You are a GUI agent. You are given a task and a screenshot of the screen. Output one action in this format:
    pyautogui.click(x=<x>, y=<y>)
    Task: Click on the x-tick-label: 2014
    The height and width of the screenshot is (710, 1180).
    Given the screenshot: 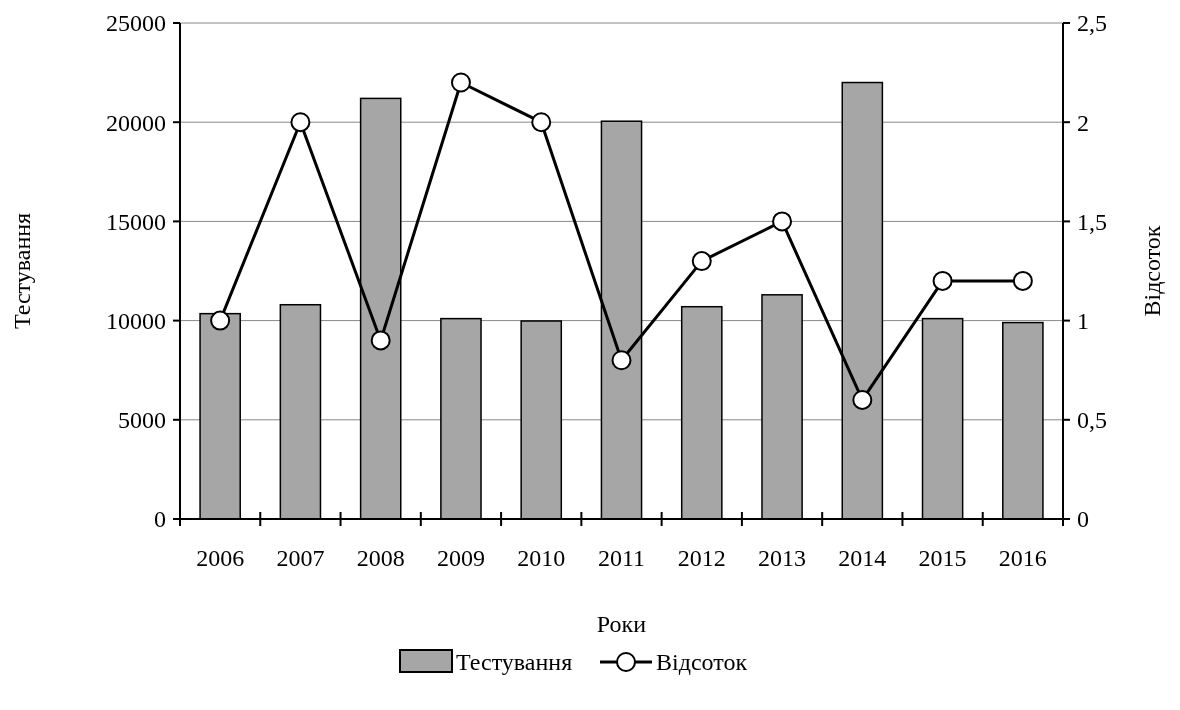 What is the action you would take?
    pyautogui.click(x=862, y=558)
    